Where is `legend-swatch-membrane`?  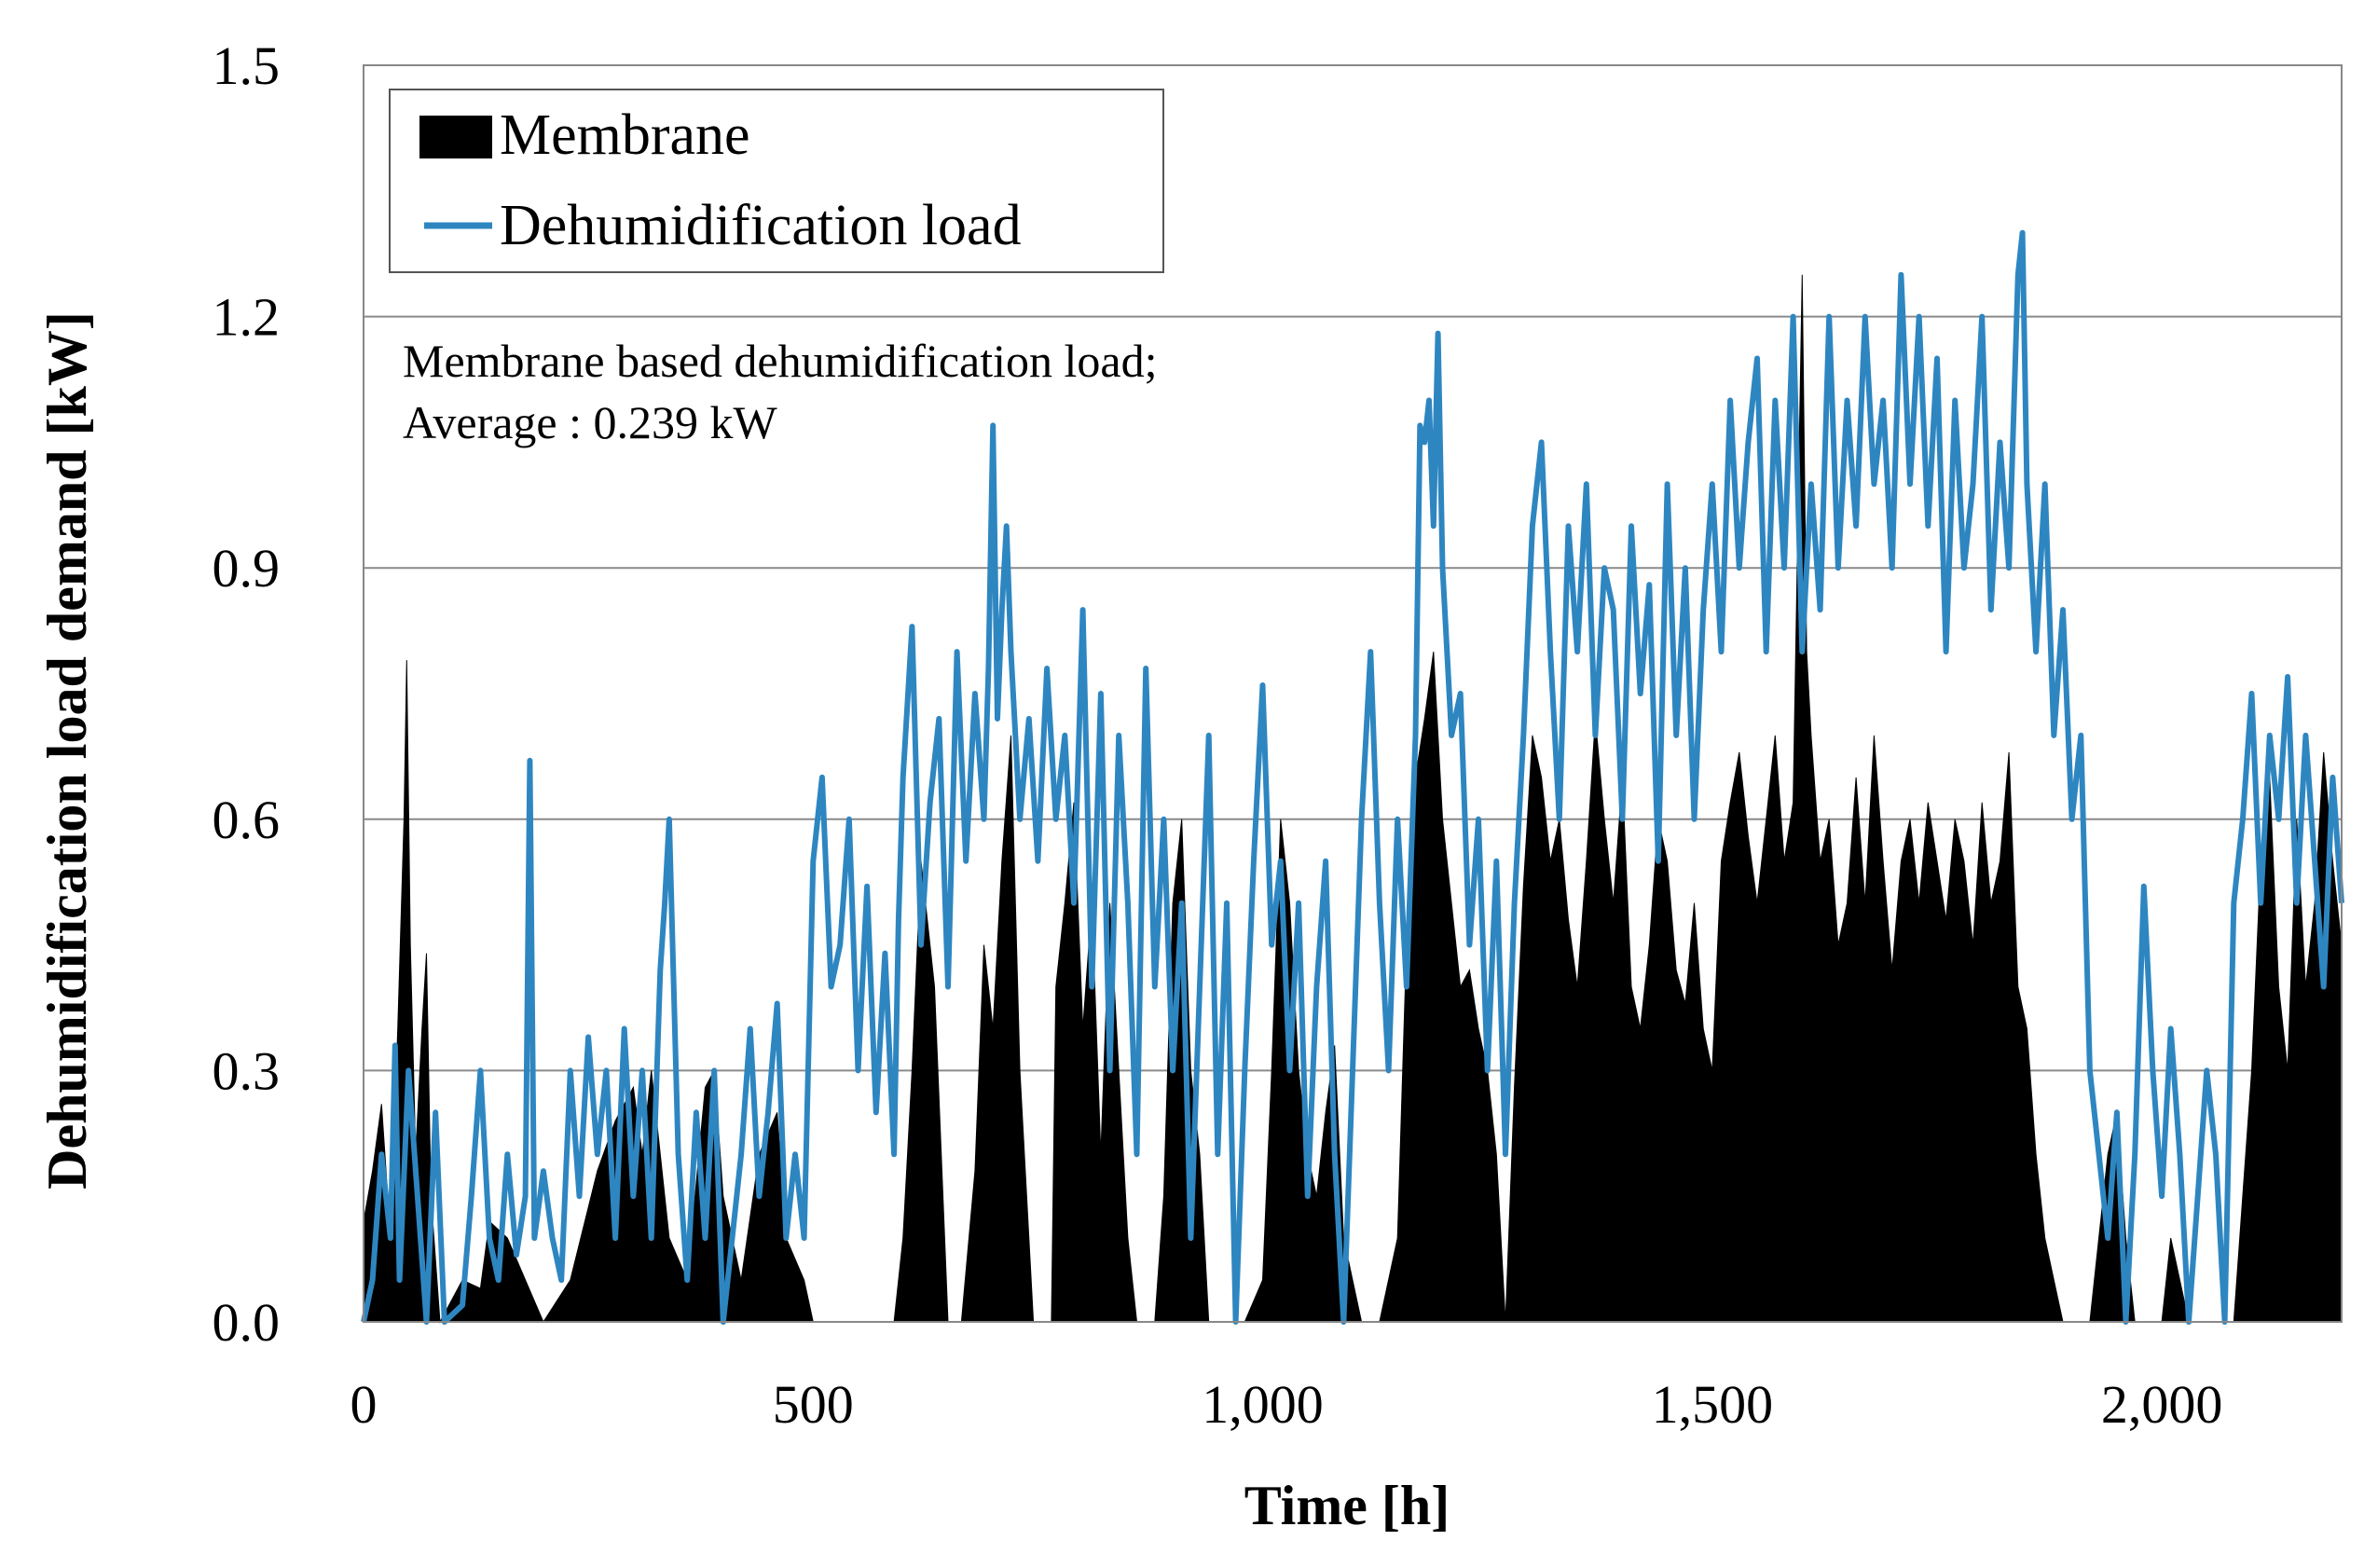 legend-swatch-membrane is located at coordinates (455, 137).